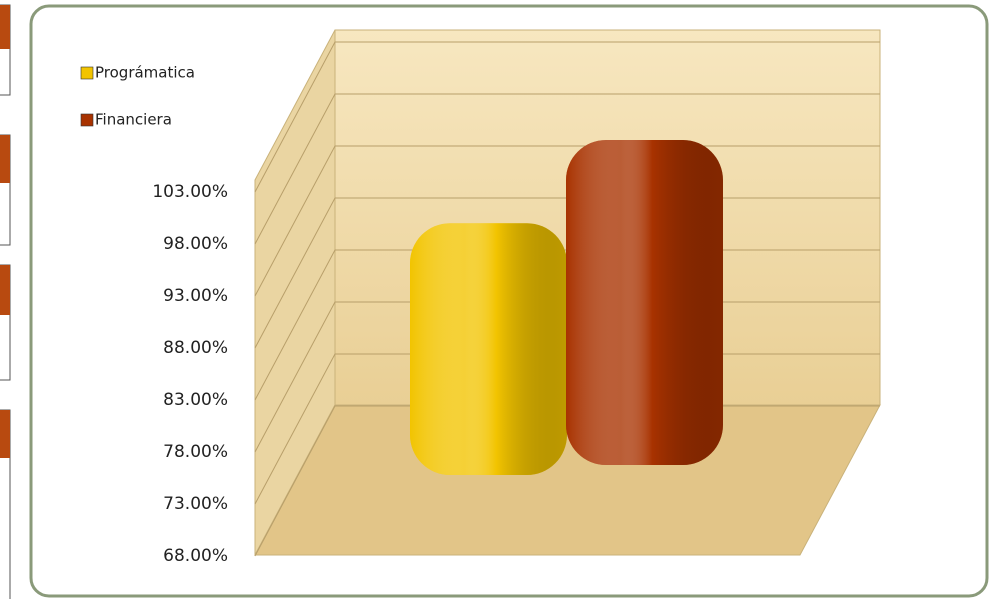 The height and width of the screenshot is (599, 992). What do you see at coordinates (195, 400) in the screenshot?
I see `y-tick-label: 83.00%` at bounding box center [195, 400].